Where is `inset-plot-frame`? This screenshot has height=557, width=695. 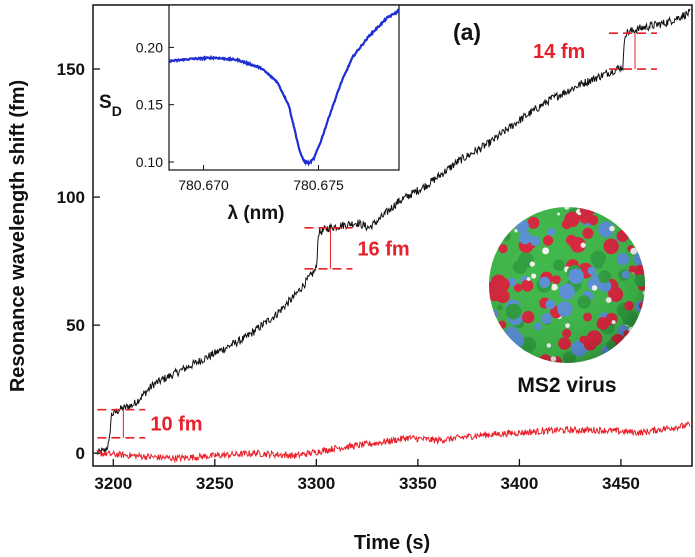
inset-plot-frame is located at coordinates (284, 87).